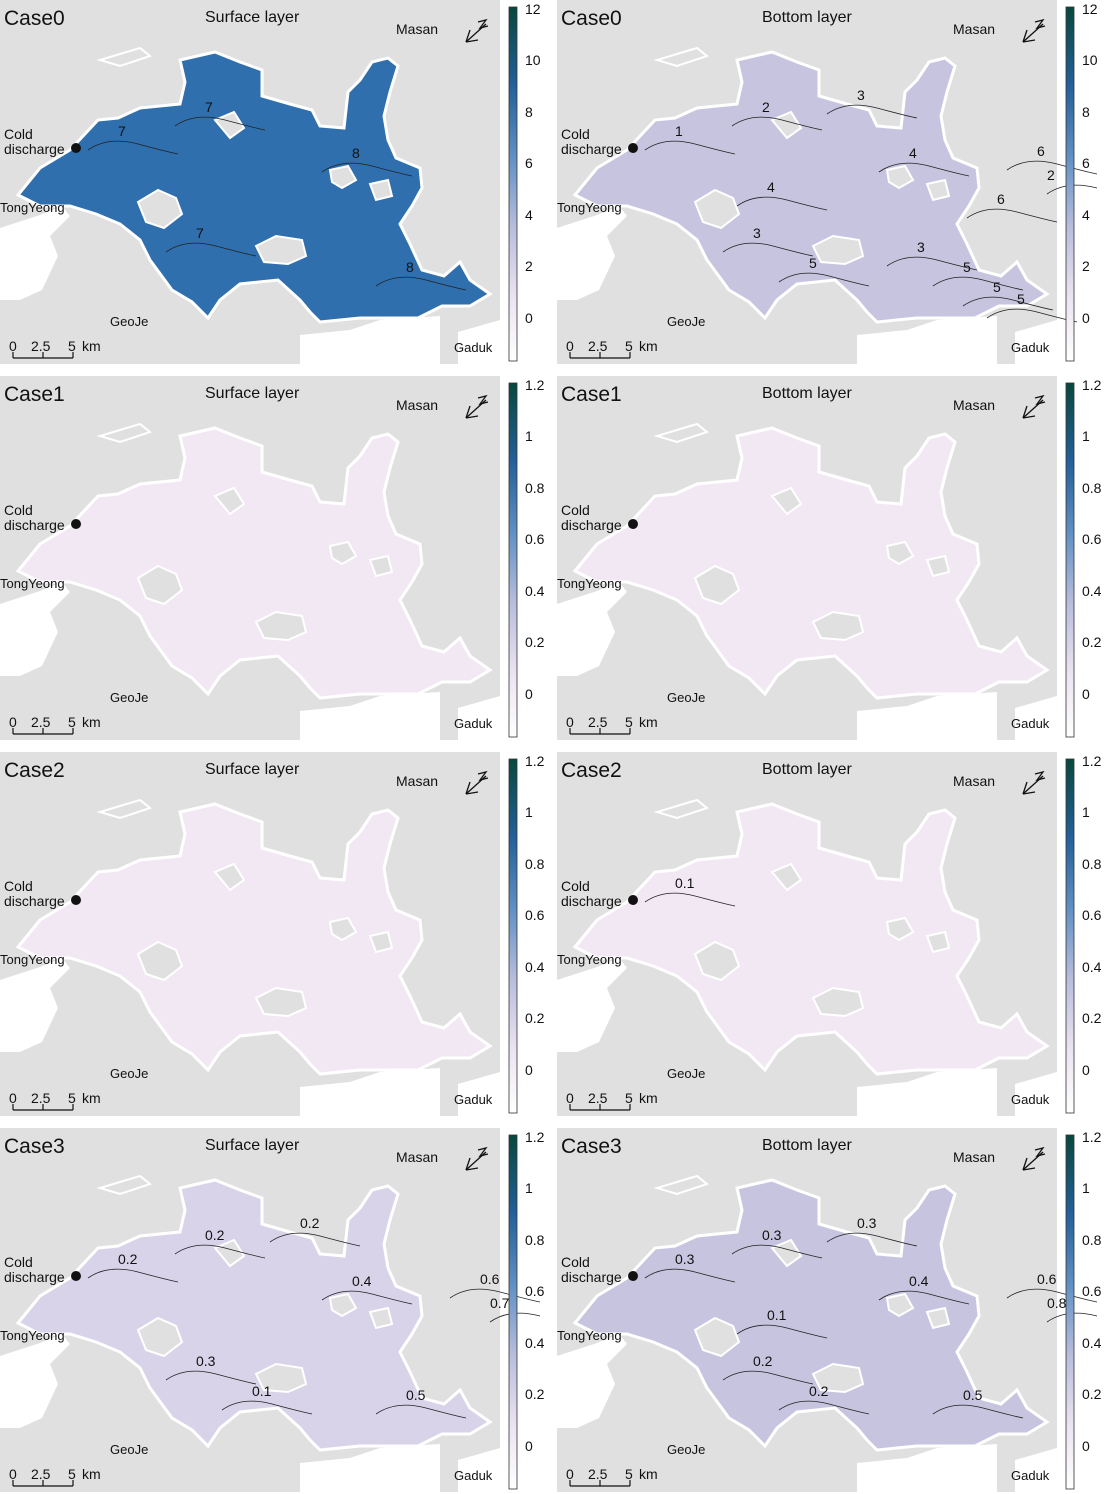  I want to click on contour-label: 6, so click(1041, 151).